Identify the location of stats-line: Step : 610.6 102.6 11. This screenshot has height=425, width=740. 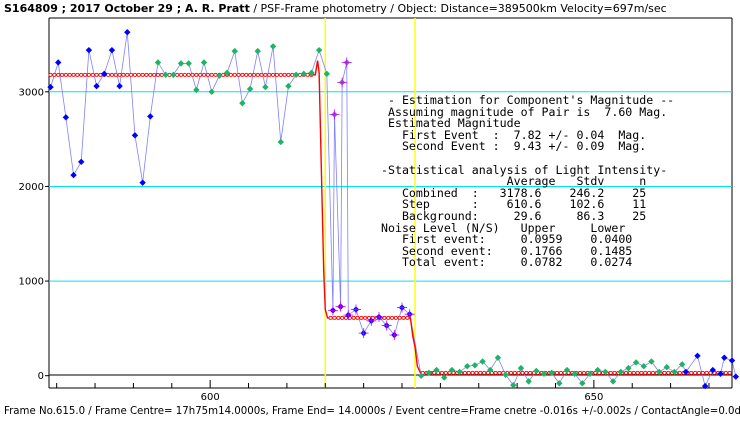
(524, 204).